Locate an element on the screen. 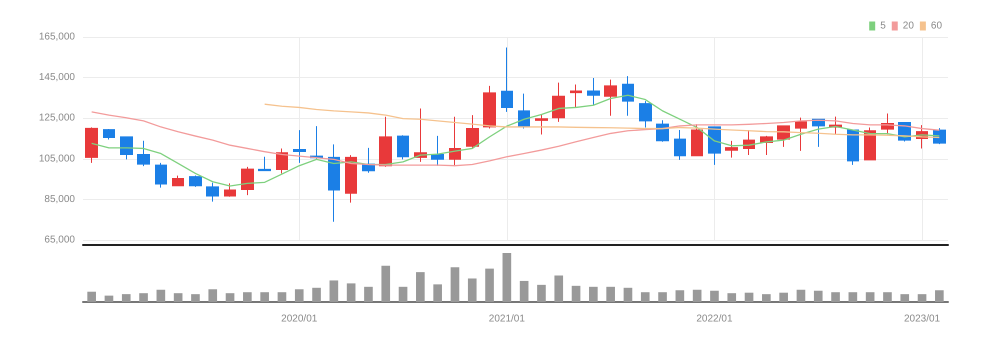 This screenshot has width=999, height=342. y-tick-label: 165,000 is located at coordinates (57, 37).